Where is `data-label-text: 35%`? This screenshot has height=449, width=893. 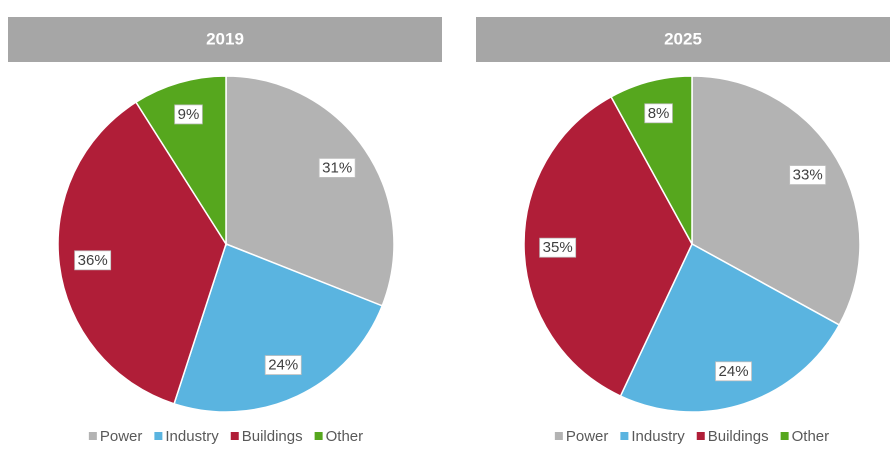 data-label-text: 35% is located at coordinates (558, 247).